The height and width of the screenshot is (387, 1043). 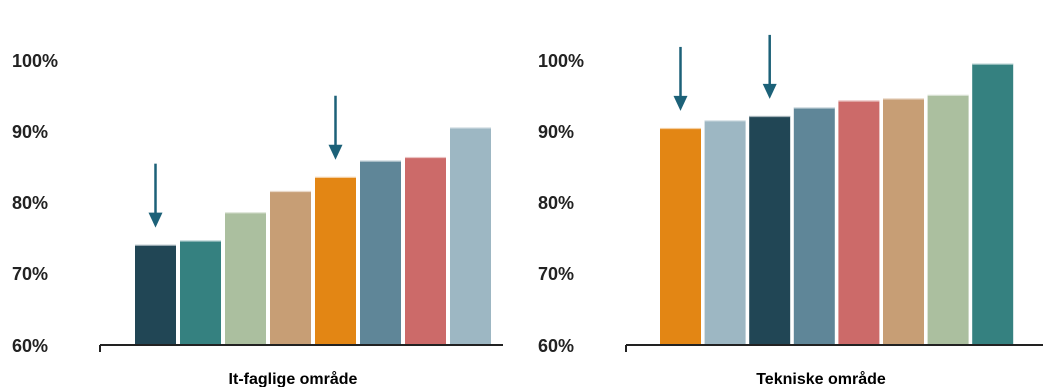 What do you see at coordinates (821, 378) in the screenshot?
I see `x-axis-title: Tekniske område` at bounding box center [821, 378].